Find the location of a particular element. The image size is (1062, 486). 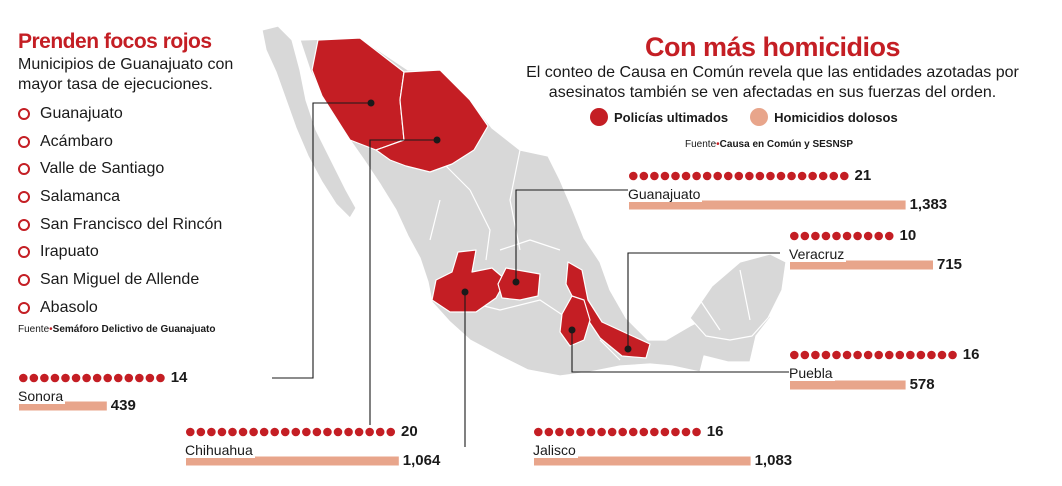

puebla-leader is located at coordinates (681, 351).